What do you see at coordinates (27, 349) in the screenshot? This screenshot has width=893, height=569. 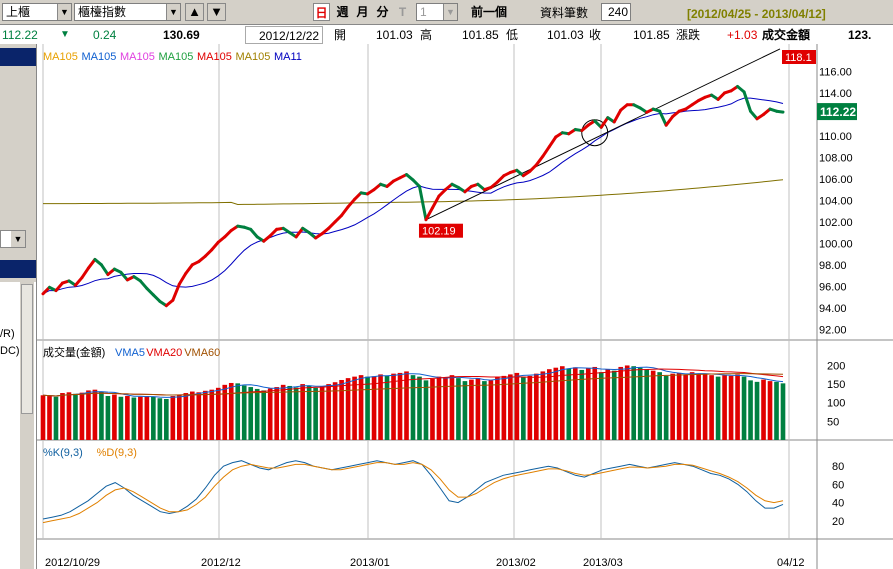 I see `scrollbar-thumb` at bounding box center [27, 349].